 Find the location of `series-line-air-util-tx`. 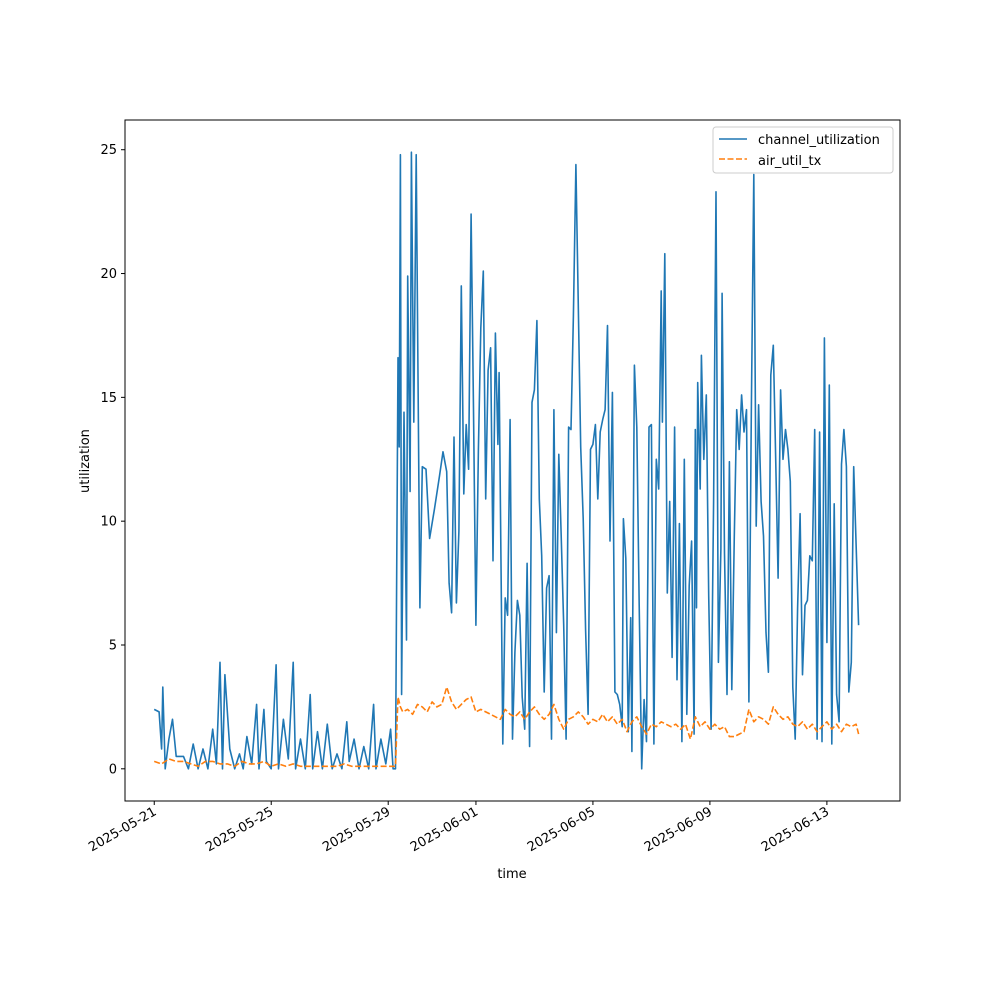

series-line-air-util-tx is located at coordinates (506, 727).